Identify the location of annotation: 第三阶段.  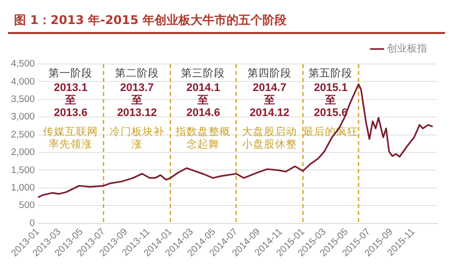
(203, 73).